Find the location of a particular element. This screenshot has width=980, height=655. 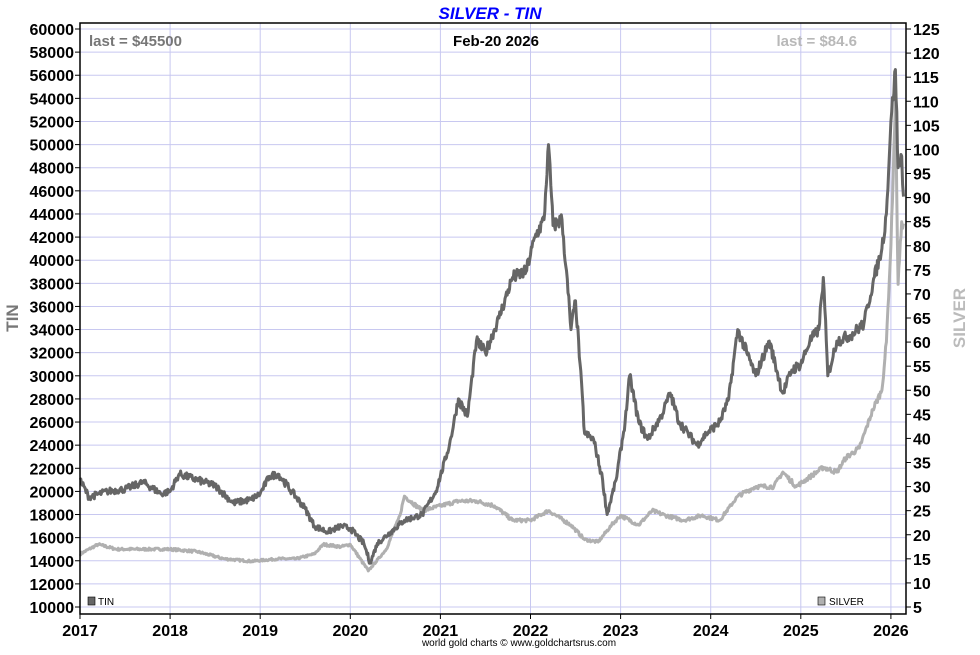

left-tick-label: 40000 is located at coordinates (52, 261).